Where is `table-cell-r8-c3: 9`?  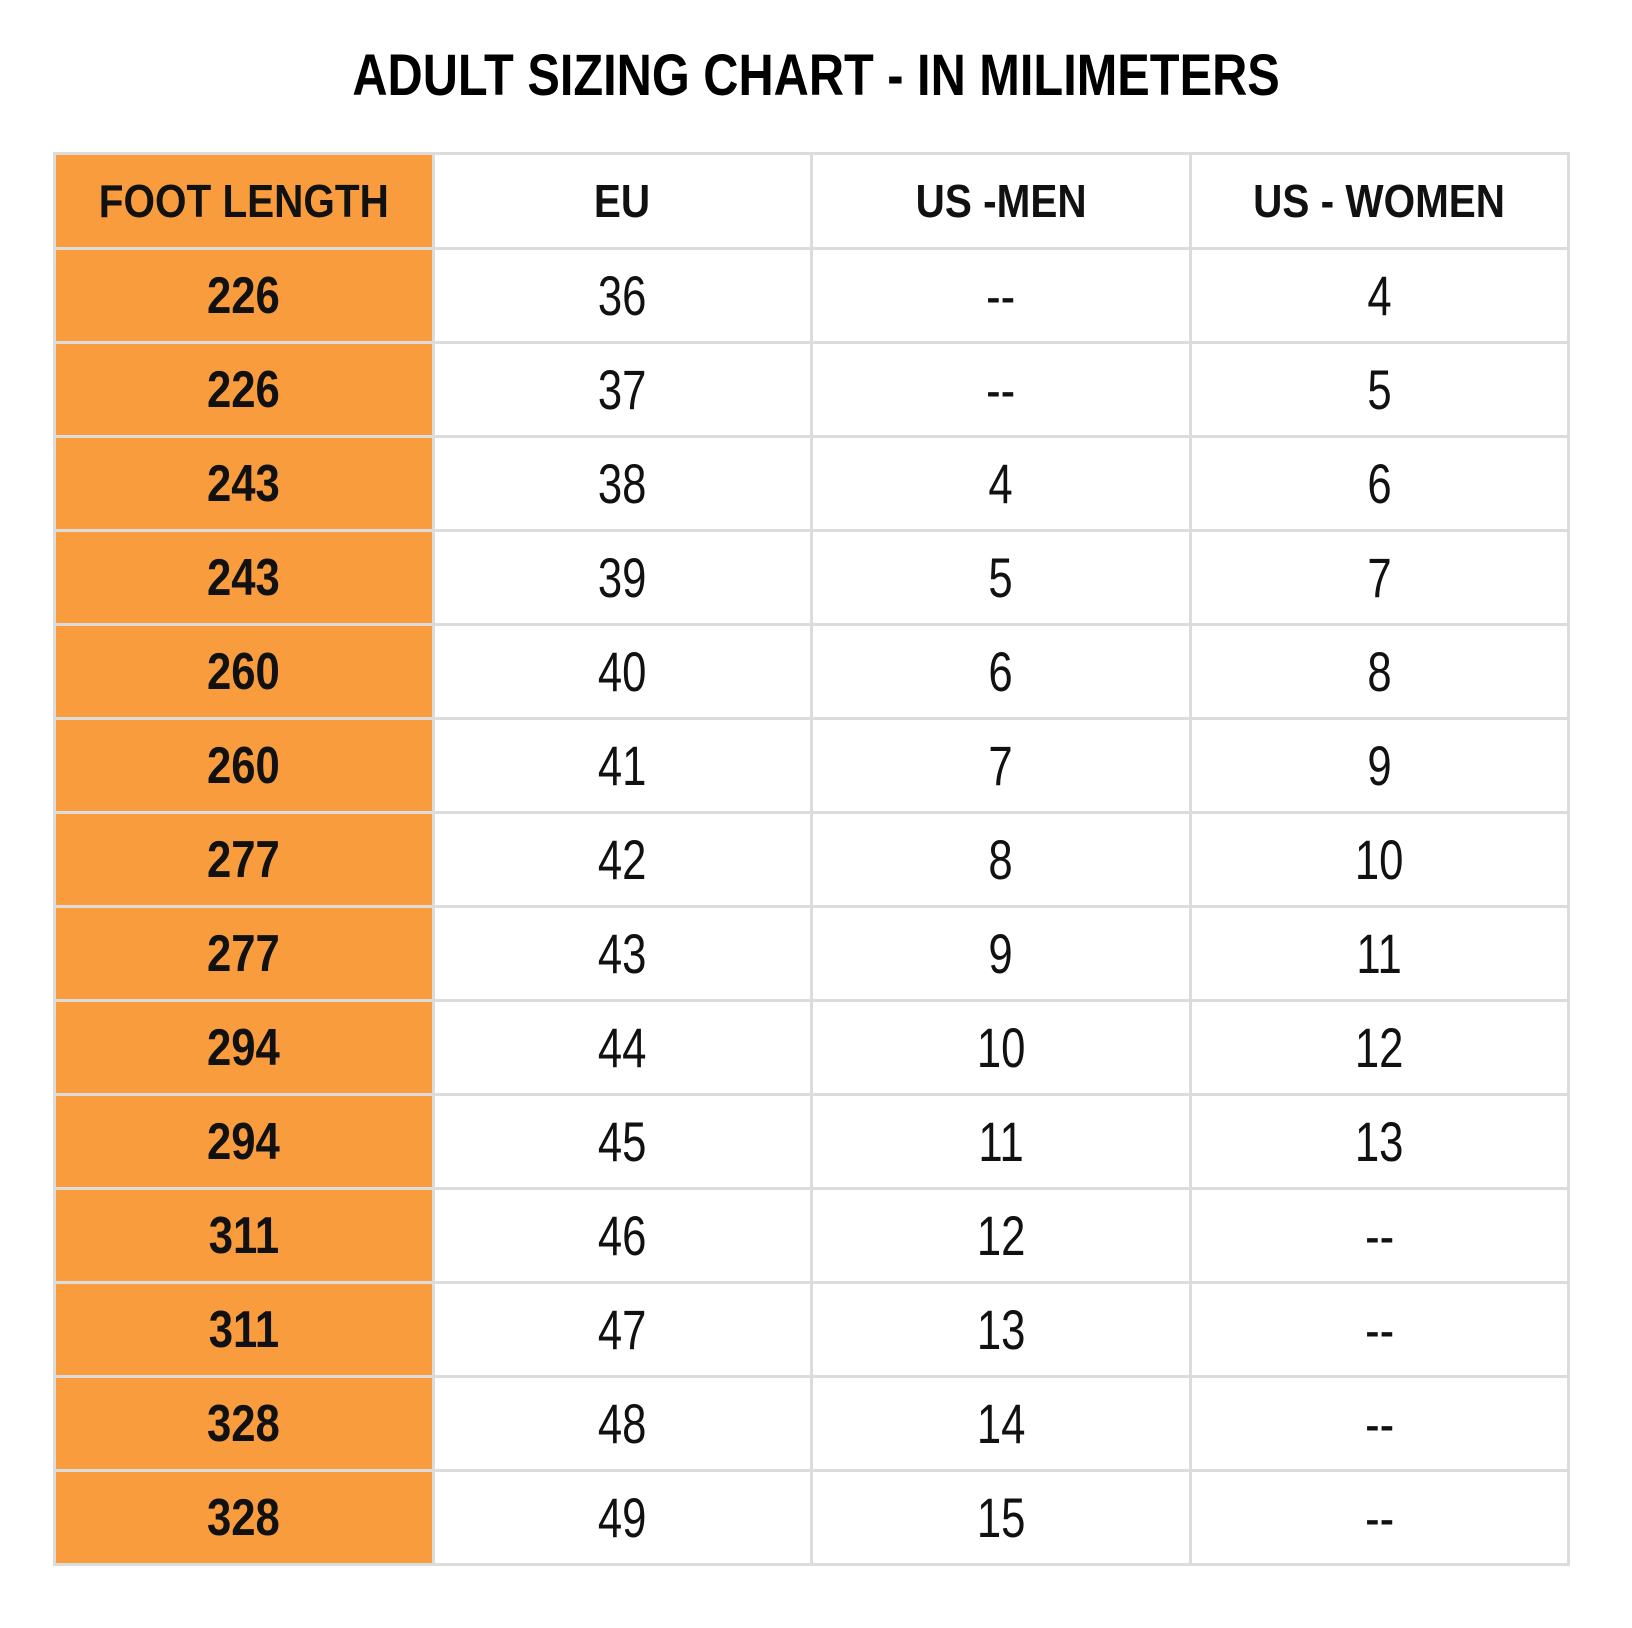 table-cell-r8-c3: 9 is located at coordinates (1001, 953).